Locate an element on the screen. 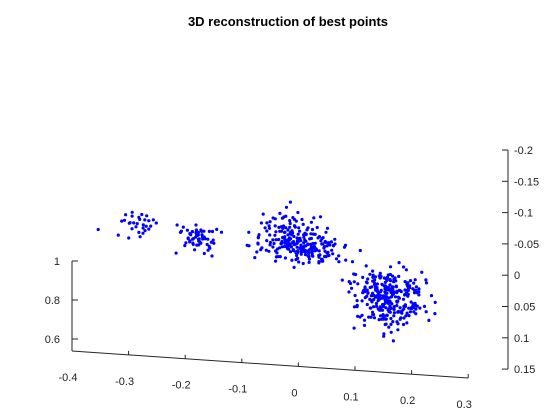 Image resolution: width=560 pixels, height=420 pixels. y-tick-label: -0.2 is located at coordinates (523, 151).